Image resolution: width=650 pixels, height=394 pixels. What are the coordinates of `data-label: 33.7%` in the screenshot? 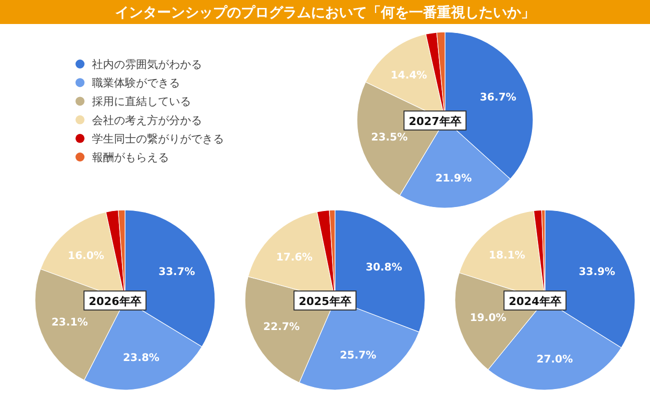 It's located at (177, 272).